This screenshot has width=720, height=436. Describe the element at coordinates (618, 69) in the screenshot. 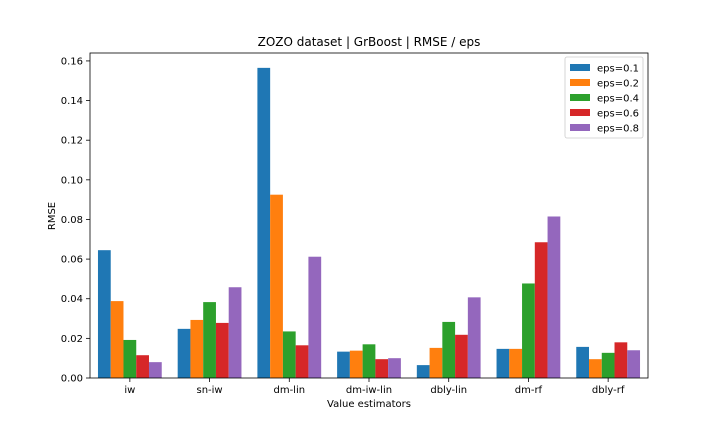

I see `legend-label: eps=0.1` at that location.